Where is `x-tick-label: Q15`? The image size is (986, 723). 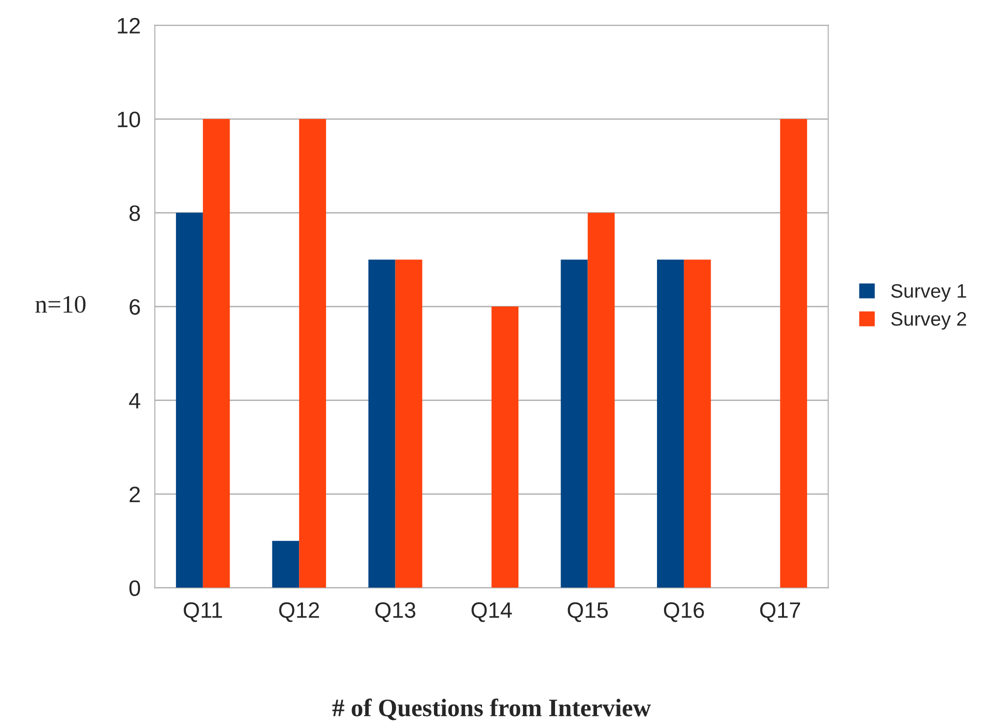
x-tick-label: Q15 is located at coordinates (588, 612).